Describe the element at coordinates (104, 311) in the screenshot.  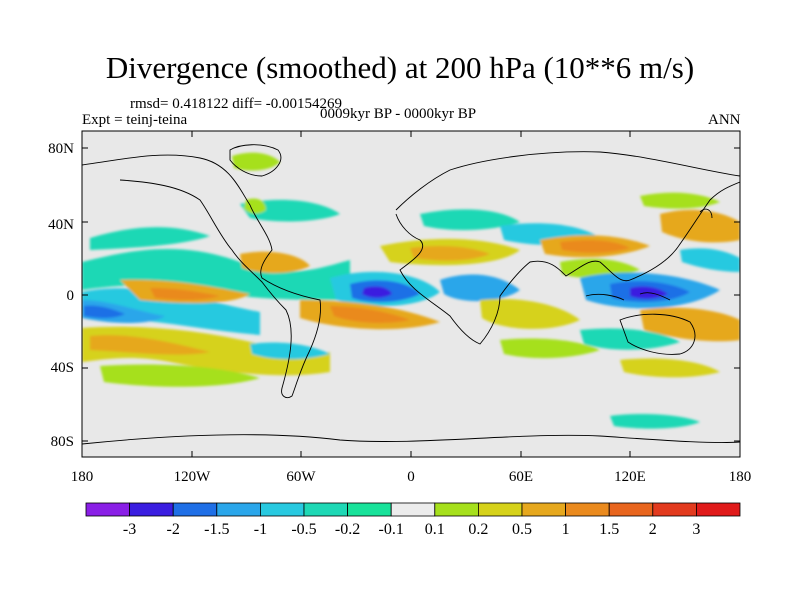
I see `pacific-deep-blue-core` at that location.